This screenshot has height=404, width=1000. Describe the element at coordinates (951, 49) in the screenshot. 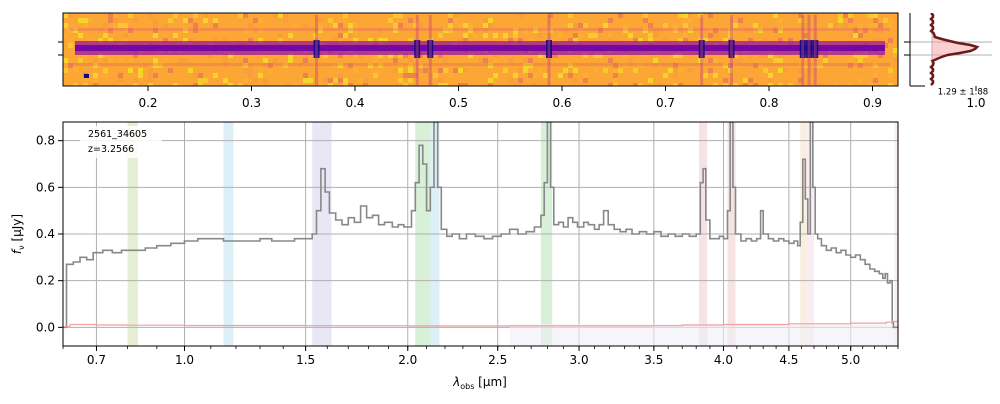

I see `profile-plot` at that location.